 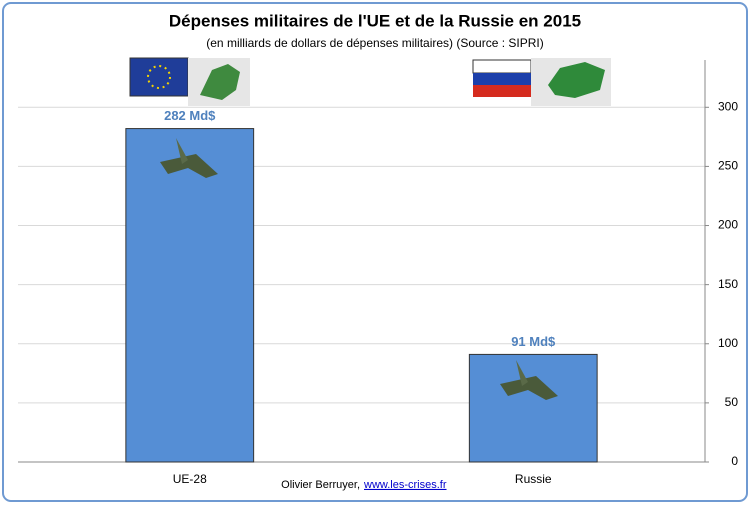 I want to click on y-tick-label: 200, so click(x=728, y=225).